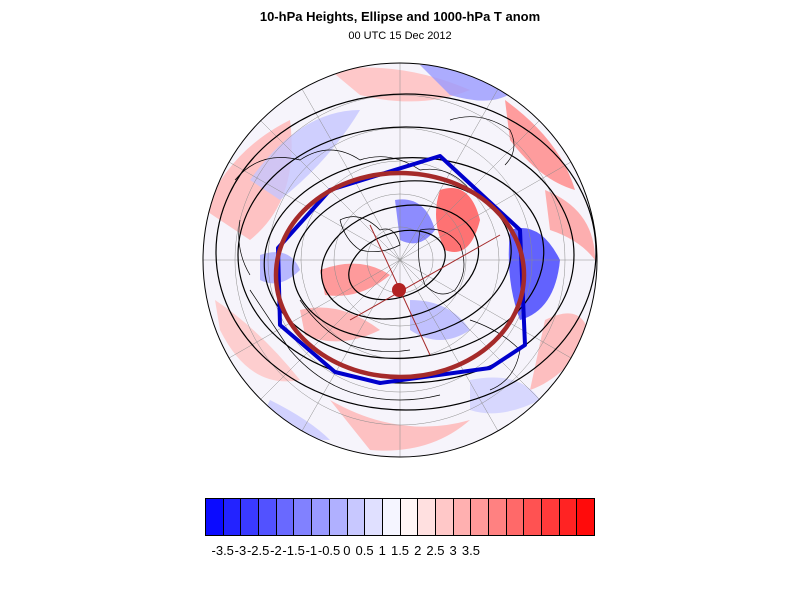 The image size is (800, 600). What do you see at coordinates (222, 550) in the screenshot?
I see `colorbar-tick-label: -3.5` at bounding box center [222, 550].